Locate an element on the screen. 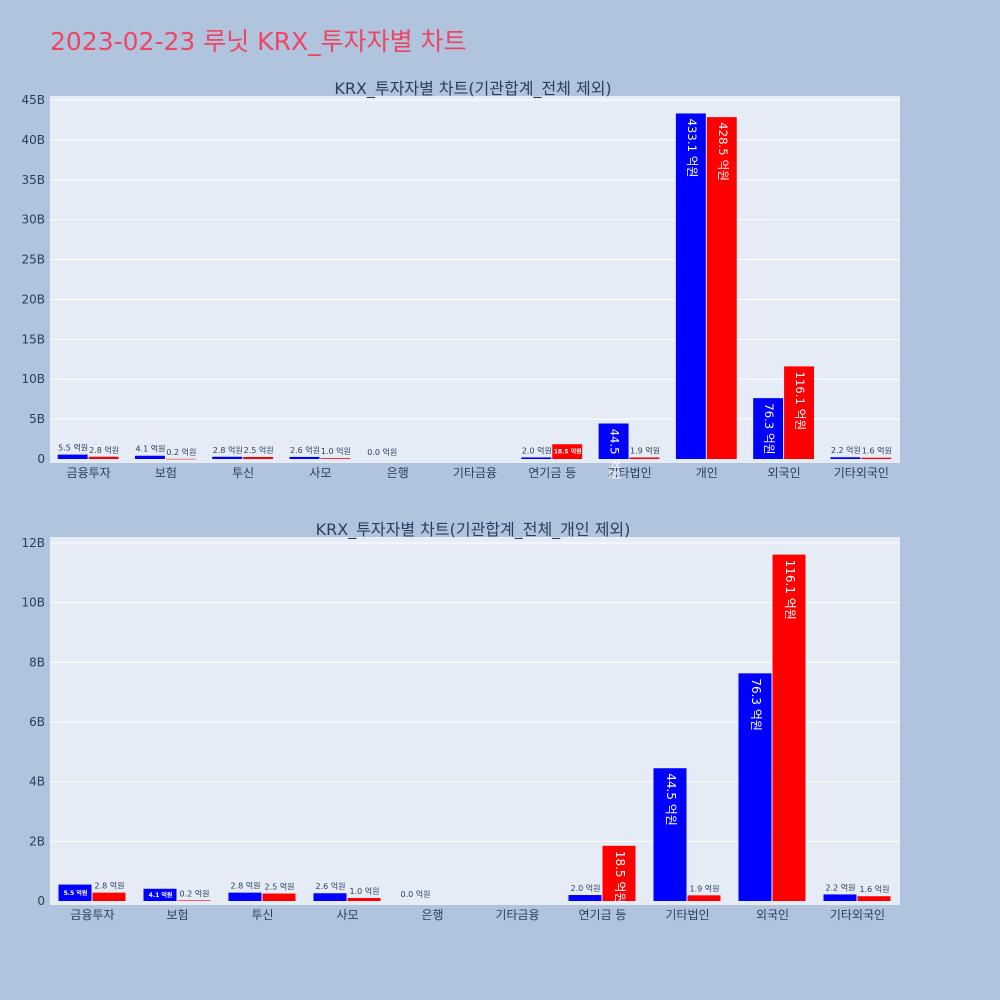 This screenshot has height=1000, width=1000. y-tick-label: 35B is located at coordinates (33, 180).